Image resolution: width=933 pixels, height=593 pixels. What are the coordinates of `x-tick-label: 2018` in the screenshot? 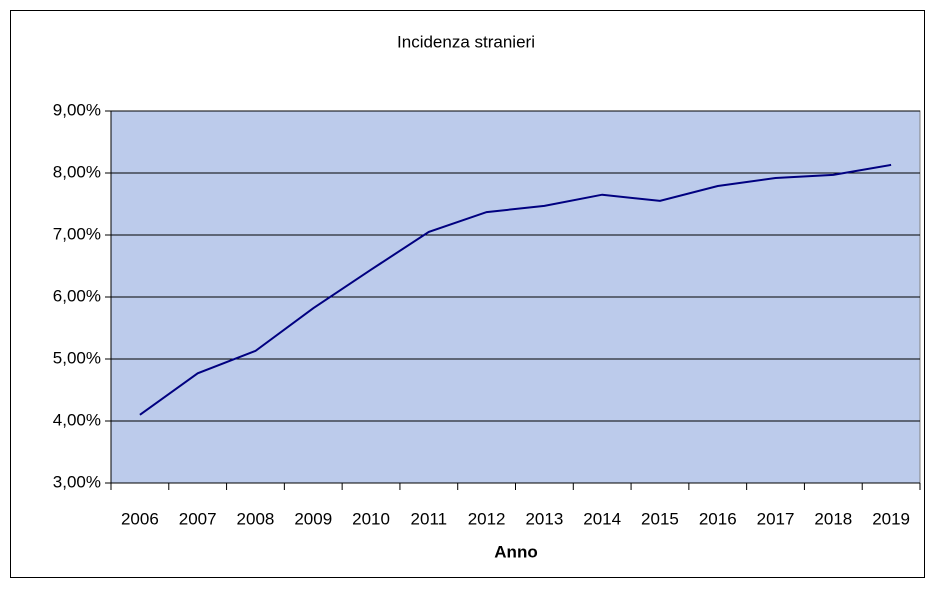 It's located at (833, 518).